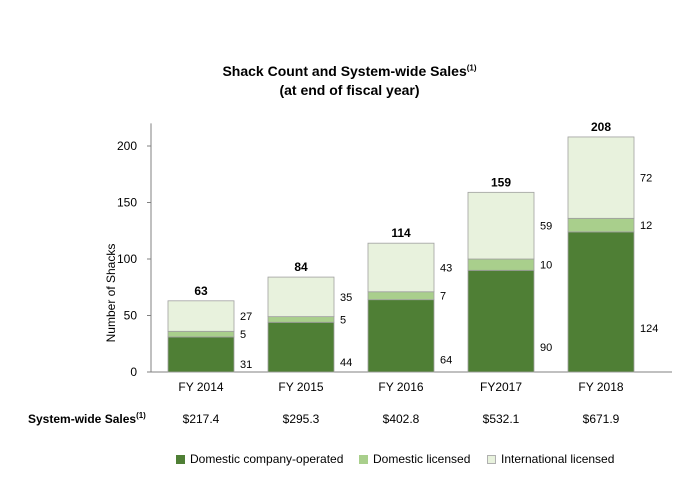 The height and width of the screenshot is (479, 699). Describe the element at coordinates (363, 459) in the screenshot. I see `legend-swatch-domestic-licensed` at that location.